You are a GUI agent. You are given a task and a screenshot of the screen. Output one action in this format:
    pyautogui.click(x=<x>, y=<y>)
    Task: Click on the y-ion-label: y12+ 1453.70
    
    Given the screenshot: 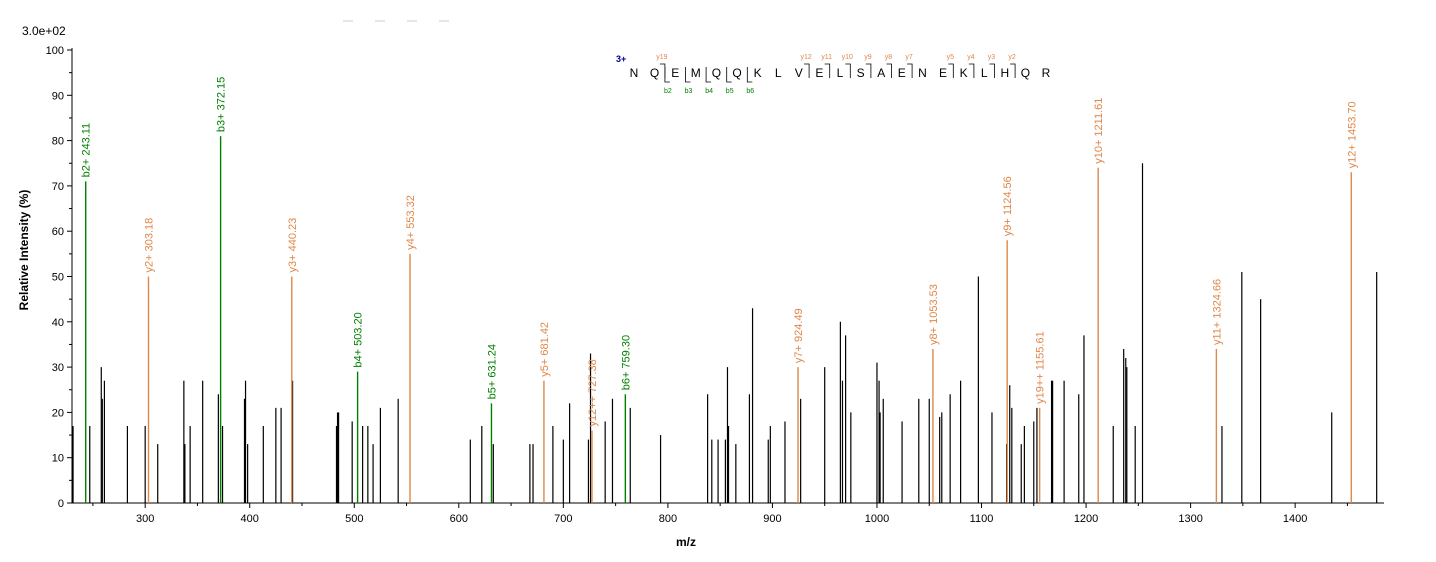 What is the action you would take?
    pyautogui.click(x=1352, y=134)
    